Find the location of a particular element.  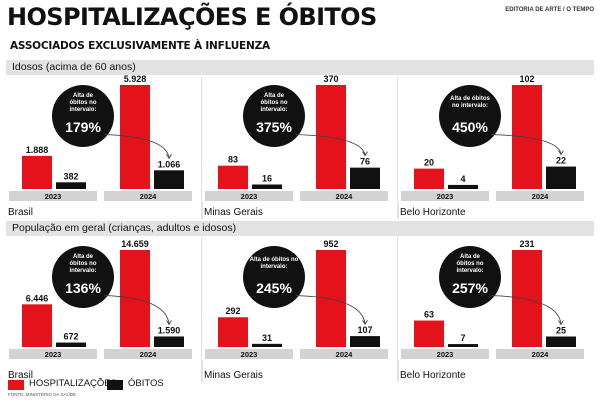

value-label-hospitalizacoes-2024: 102 is located at coordinates (526, 79).